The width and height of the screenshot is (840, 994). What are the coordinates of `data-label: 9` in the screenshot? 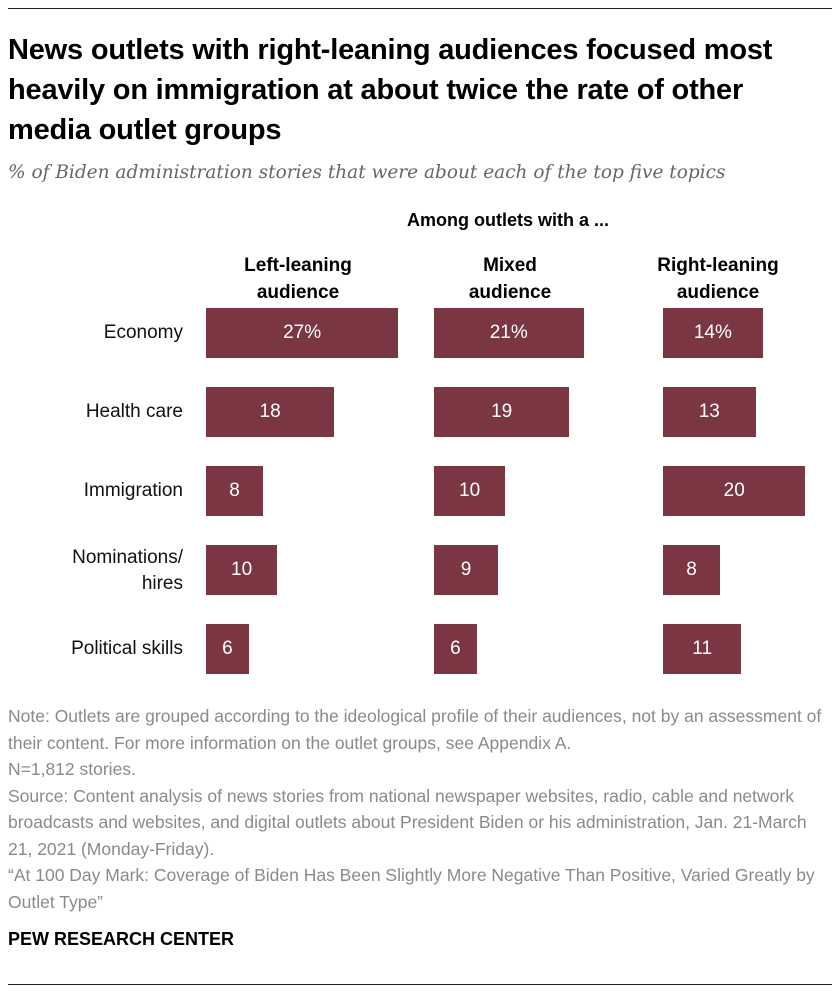 It's located at (466, 569).